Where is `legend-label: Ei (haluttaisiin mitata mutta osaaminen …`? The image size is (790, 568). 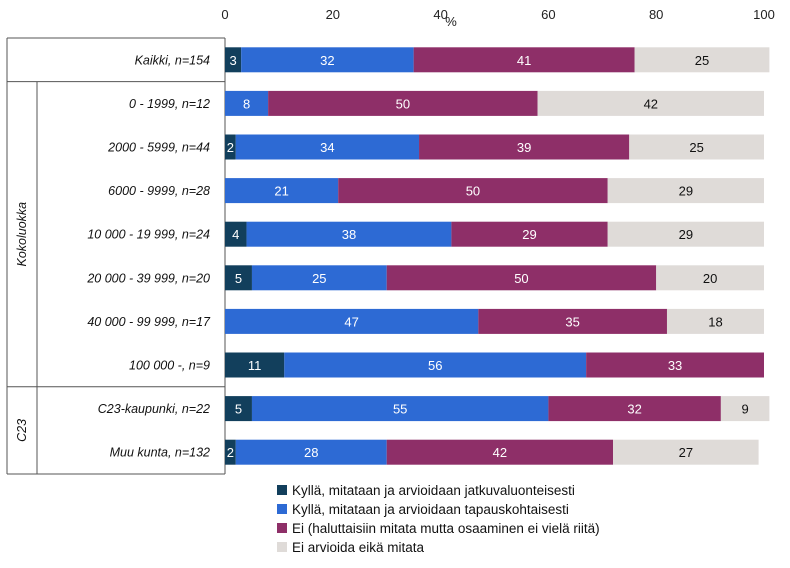
legend-label: Ei (haluttaisiin mitata mutta osaaminen … is located at coordinates (446, 528).